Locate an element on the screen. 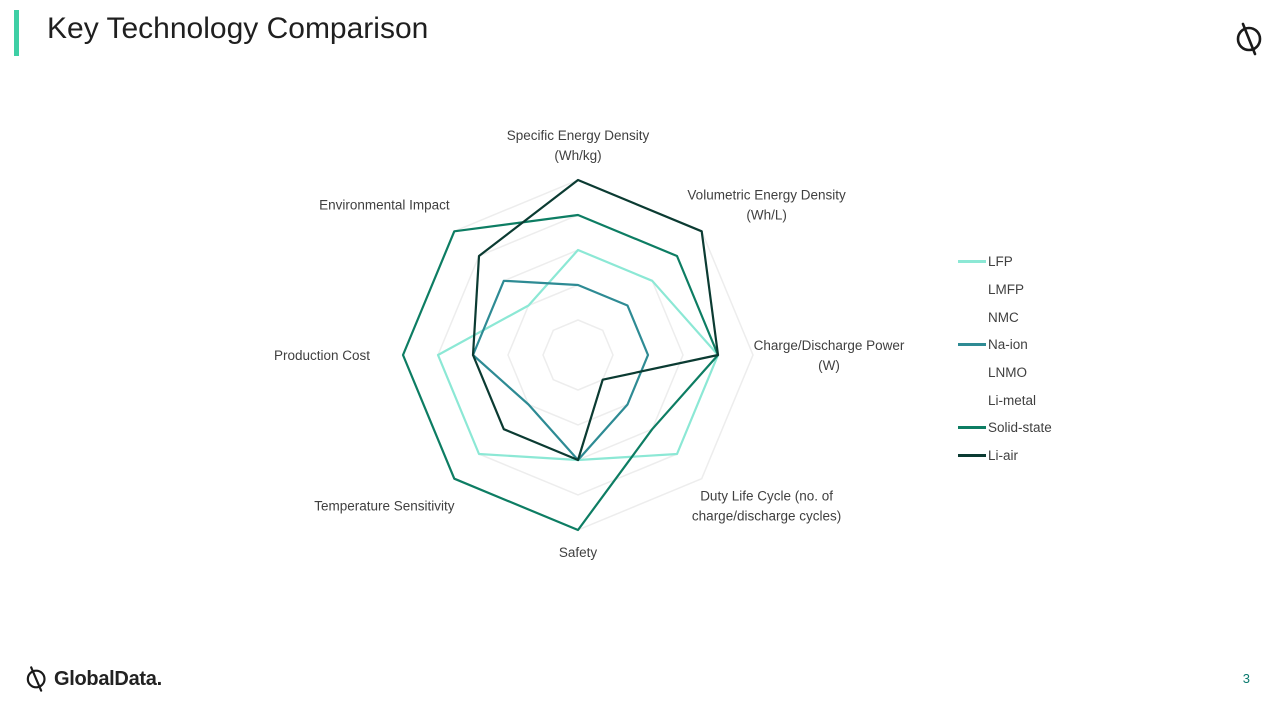  axis-label: Charge/Discharge Power (W) is located at coordinates (829, 355).